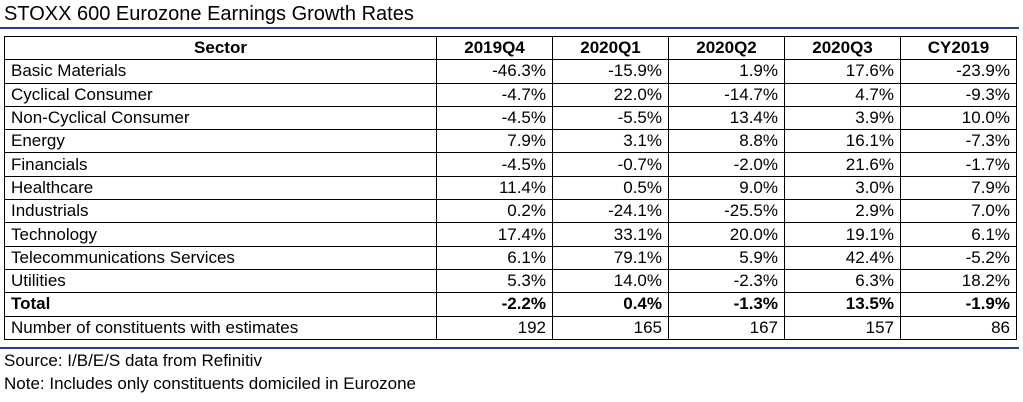 Image resolution: width=1023 pixels, height=402 pixels. Describe the element at coordinates (726, 141) in the screenshot. I see `cell-value: 8.8%` at that location.